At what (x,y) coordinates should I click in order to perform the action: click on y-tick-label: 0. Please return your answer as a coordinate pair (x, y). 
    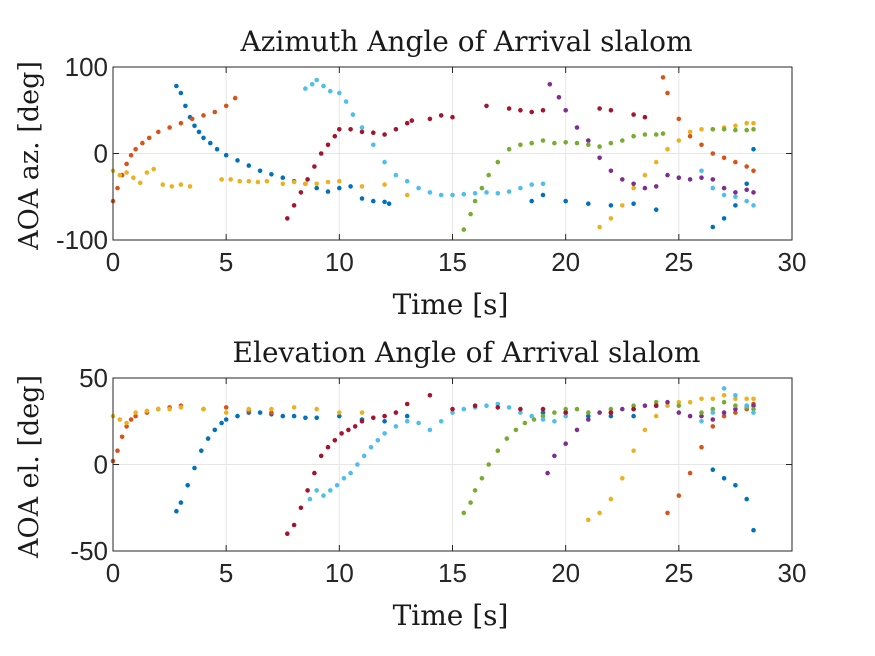
    Looking at the image, I should click on (101, 154).